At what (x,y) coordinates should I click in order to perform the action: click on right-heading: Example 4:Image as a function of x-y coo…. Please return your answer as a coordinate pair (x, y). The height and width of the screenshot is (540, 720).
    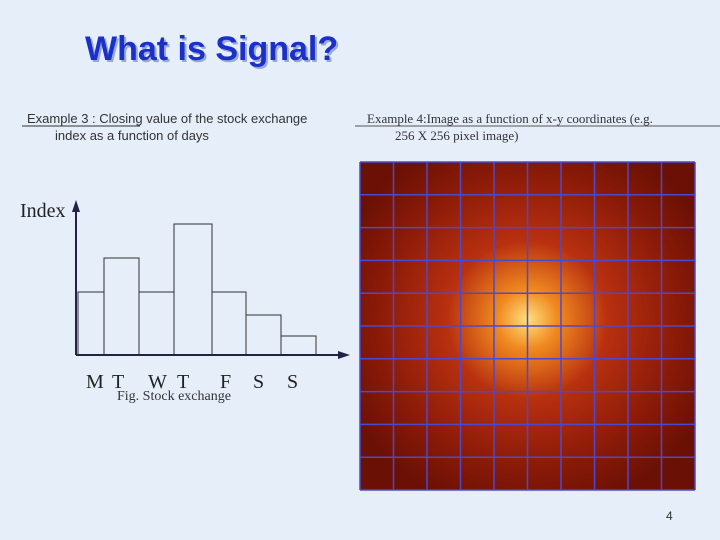
    Looking at the image, I should click on (510, 118).